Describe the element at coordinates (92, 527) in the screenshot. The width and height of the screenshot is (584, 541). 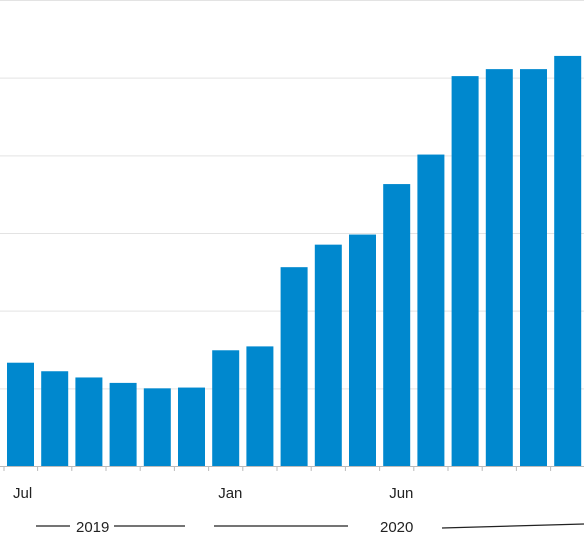
I see `year-label: 2019` at that location.